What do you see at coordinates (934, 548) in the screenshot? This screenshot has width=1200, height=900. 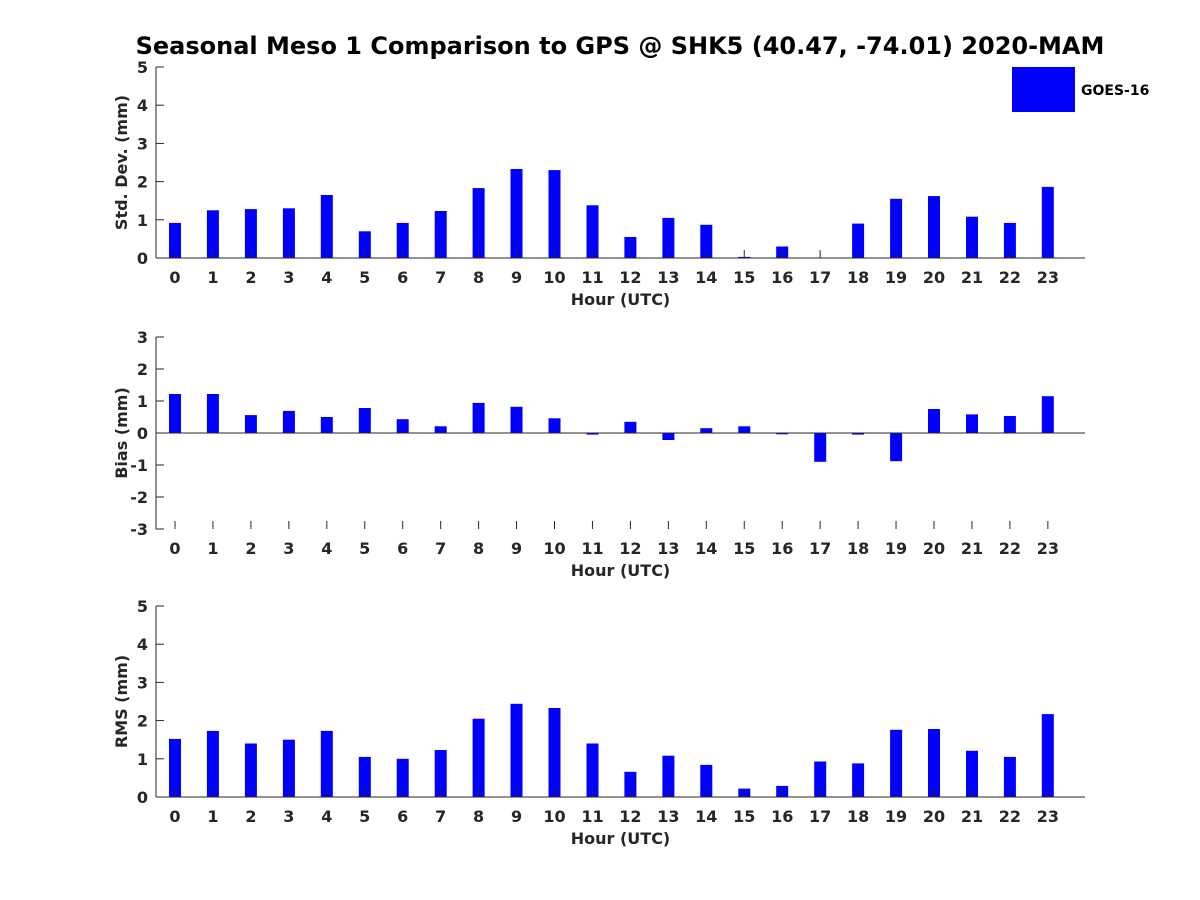 I see `x-tick-label-bias: 20` at bounding box center [934, 548].